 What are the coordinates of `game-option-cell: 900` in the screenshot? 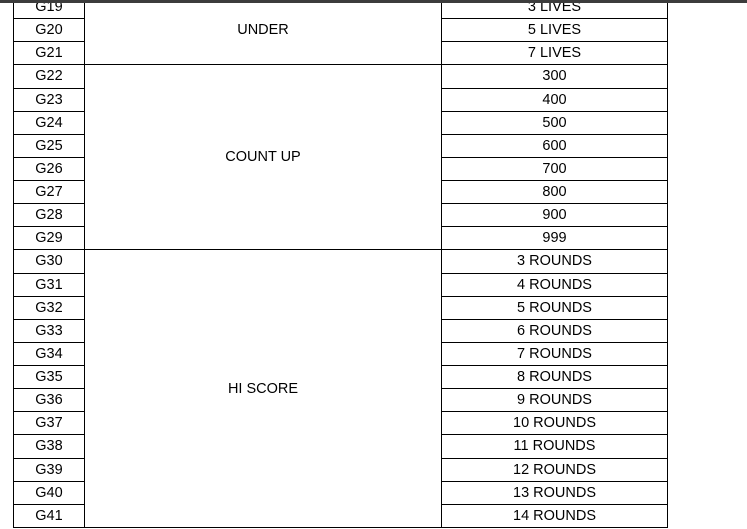 It's located at (554, 215).